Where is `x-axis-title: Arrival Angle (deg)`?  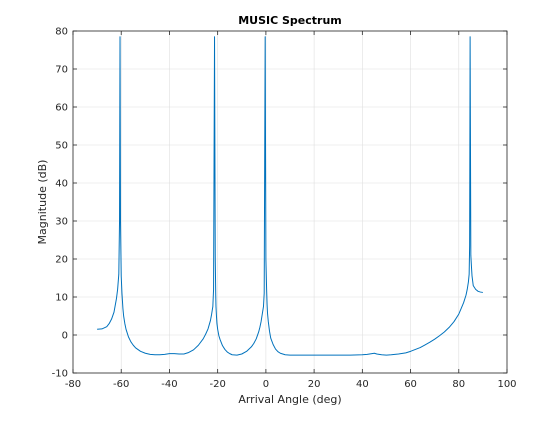 x-axis-title: Arrival Angle (deg) is located at coordinates (289, 399).